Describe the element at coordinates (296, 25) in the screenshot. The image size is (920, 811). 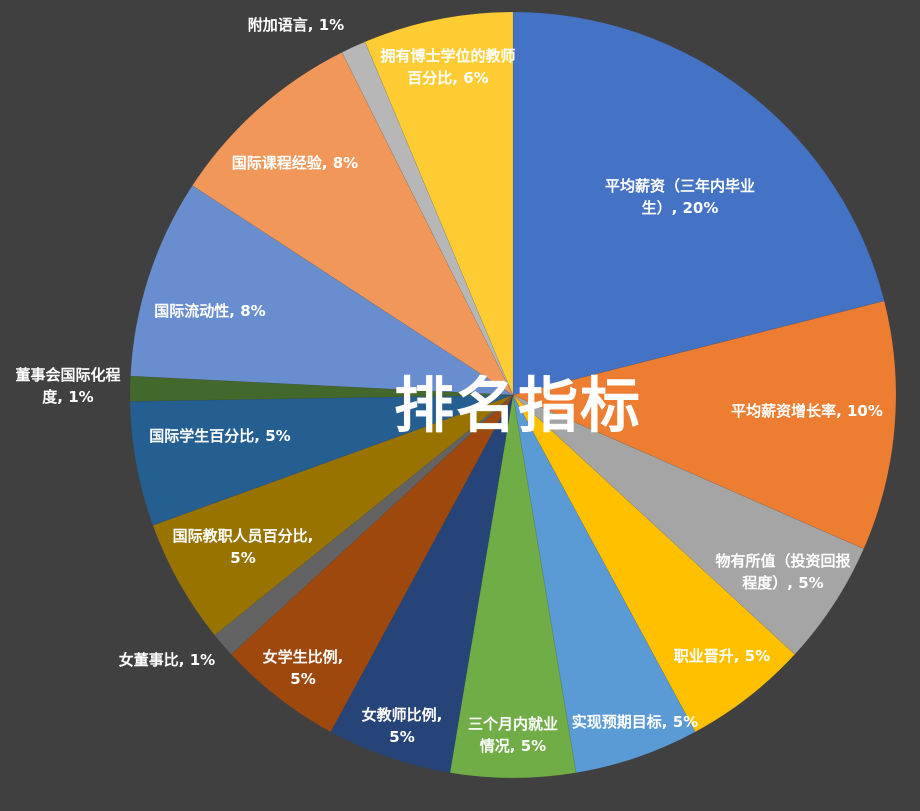
I see `data-label: 附加语言, 1%` at that location.